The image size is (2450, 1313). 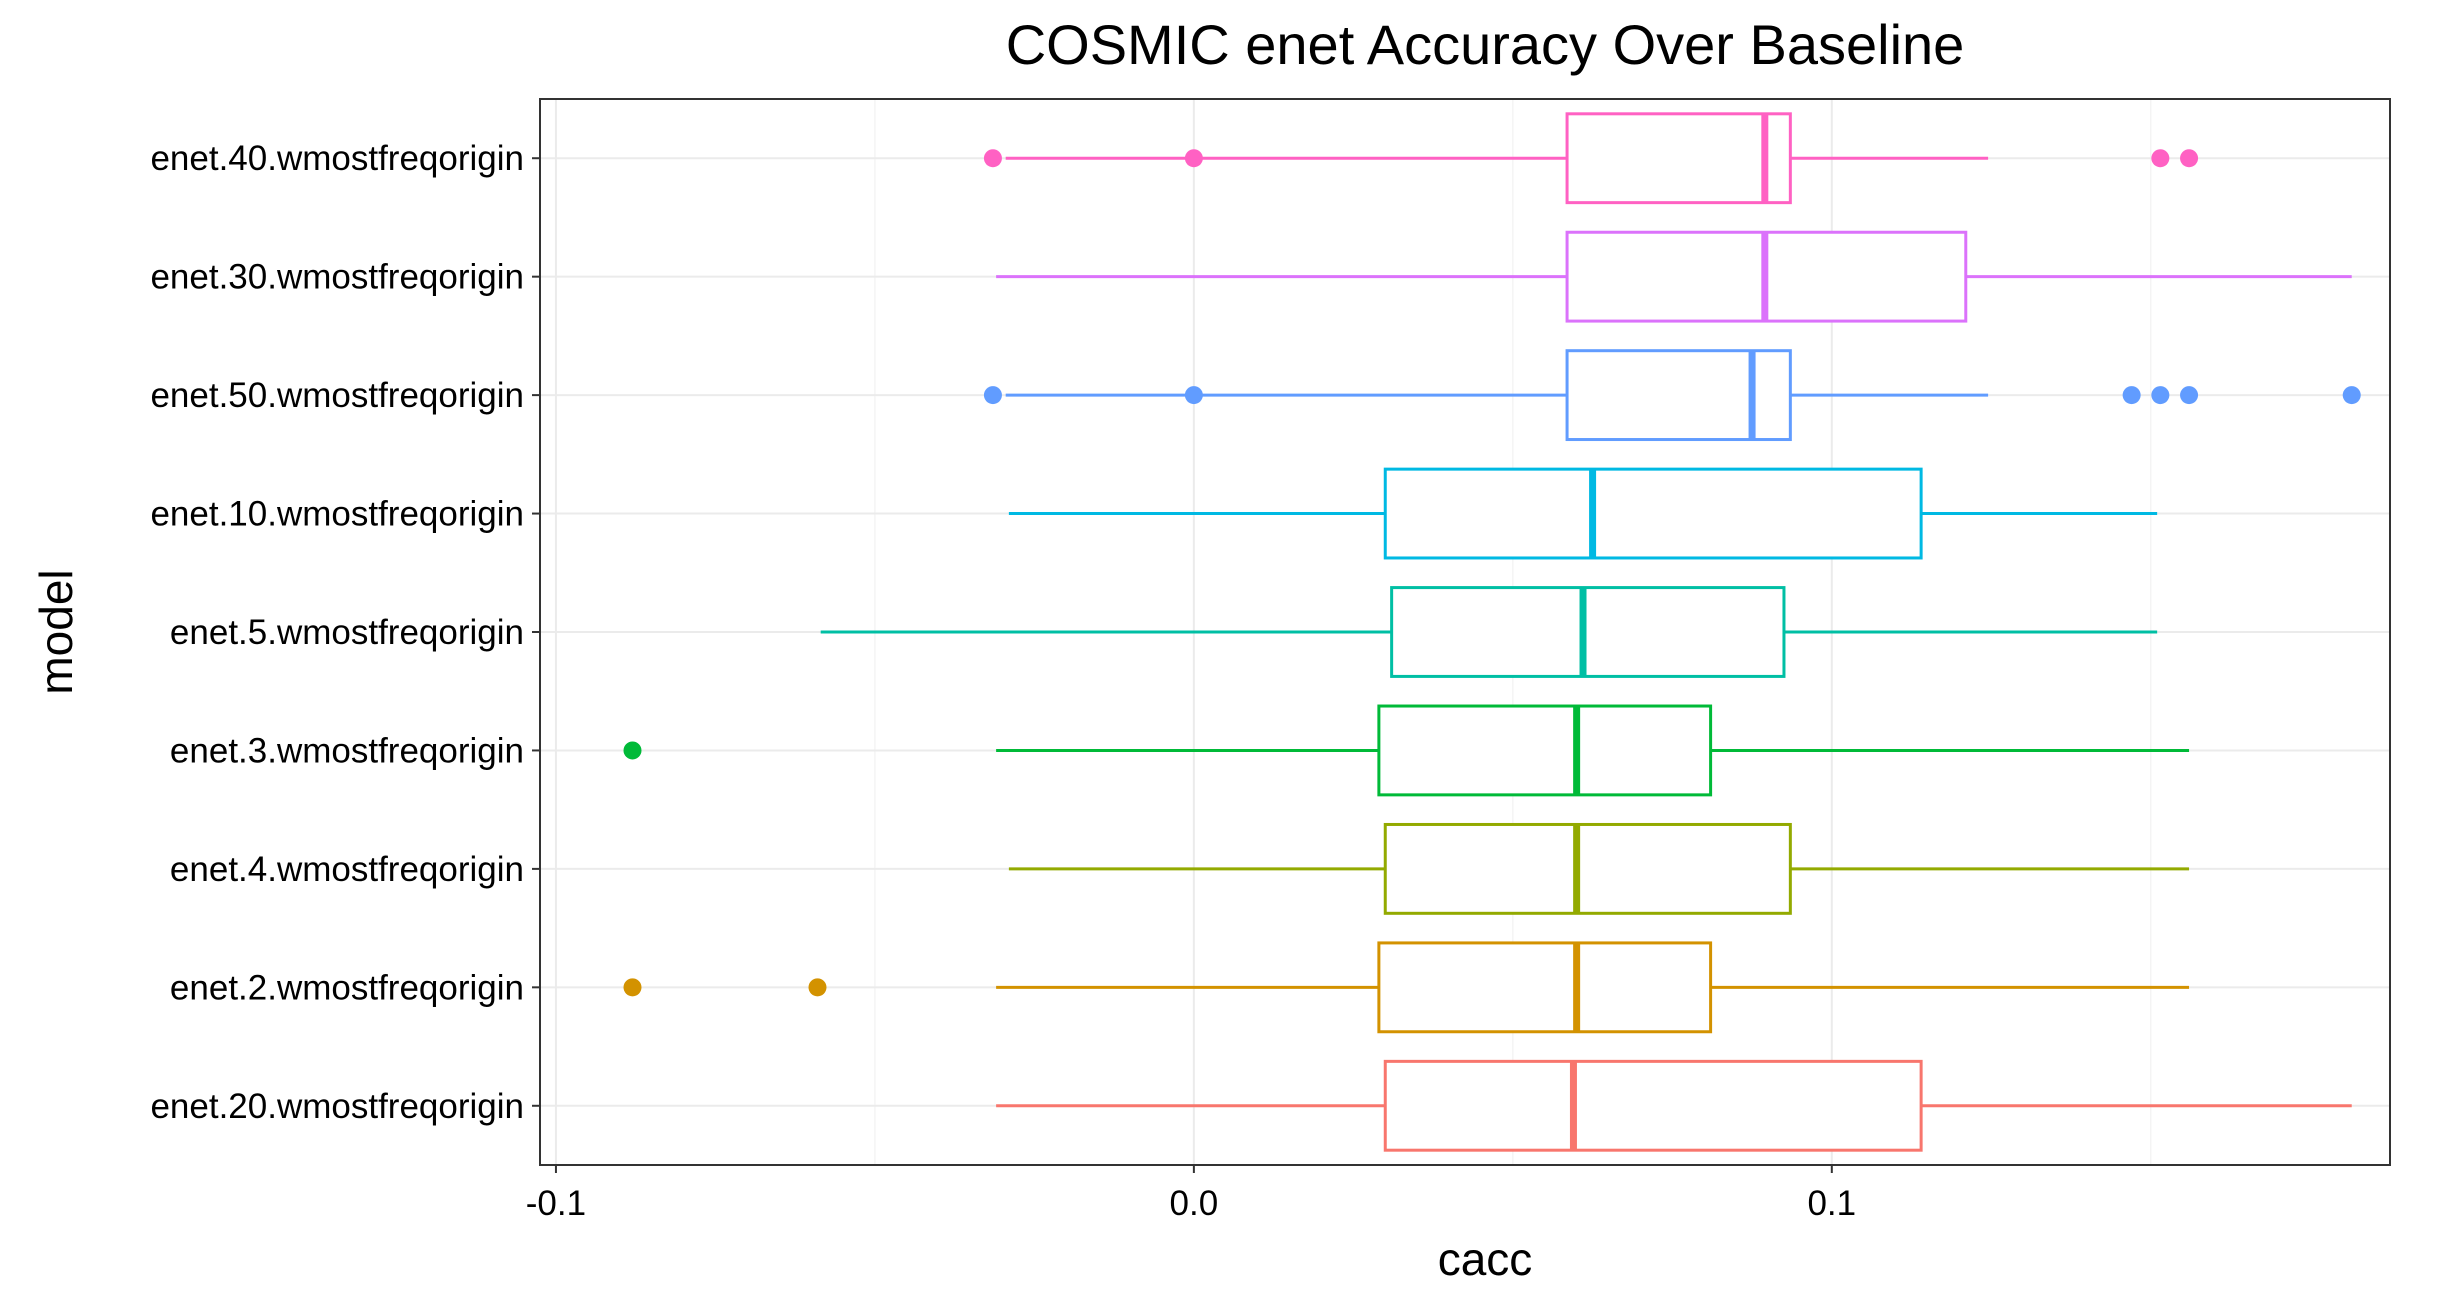 What do you see at coordinates (347, 869) in the screenshot?
I see `y-tick-label: enet.4.wmostfreqorigin` at bounding box center [347, 869].